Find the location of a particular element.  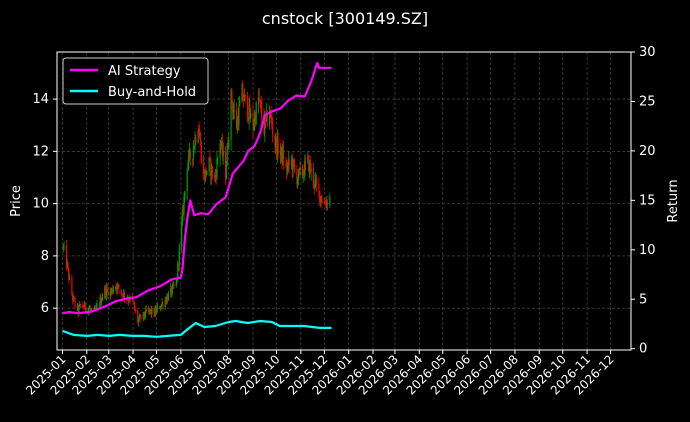

y-right-tick-label: 0 is located at coordinates (643, 349).